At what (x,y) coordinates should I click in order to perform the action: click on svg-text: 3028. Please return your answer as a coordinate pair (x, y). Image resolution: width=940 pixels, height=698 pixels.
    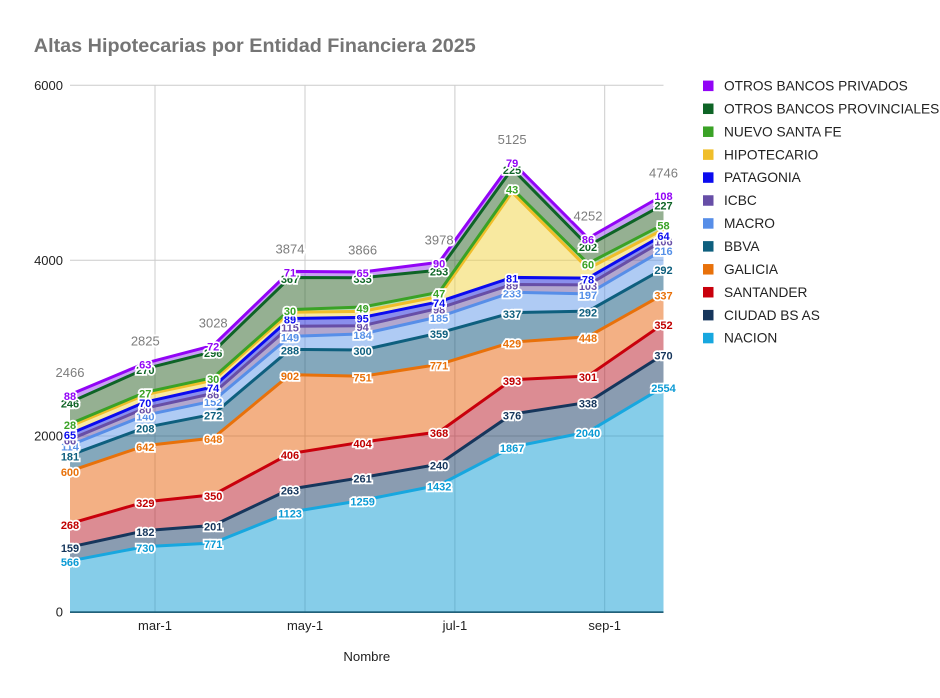
    Looking at the image, I should click on (213, 323).